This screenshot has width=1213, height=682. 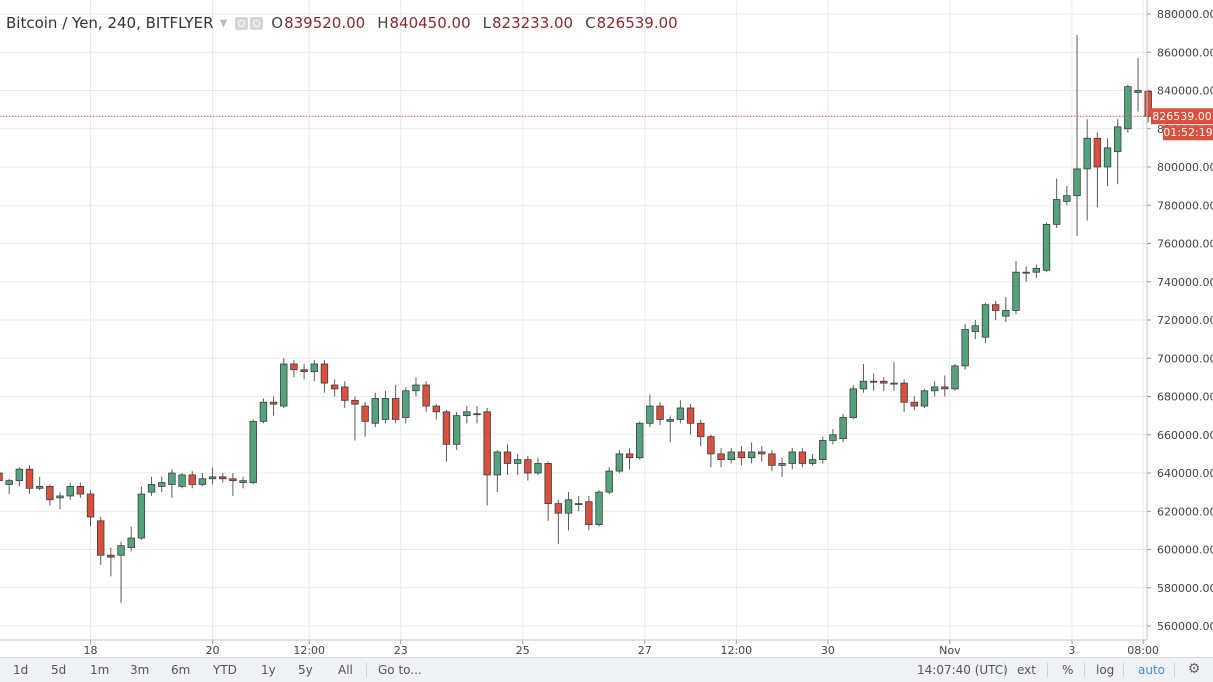 What do you see at coordinates (110, 23) in the screenshot?
I see `symbol-title: Bitcoin / Yen, 240, BITFLYER` at bounding box center [110, 23].